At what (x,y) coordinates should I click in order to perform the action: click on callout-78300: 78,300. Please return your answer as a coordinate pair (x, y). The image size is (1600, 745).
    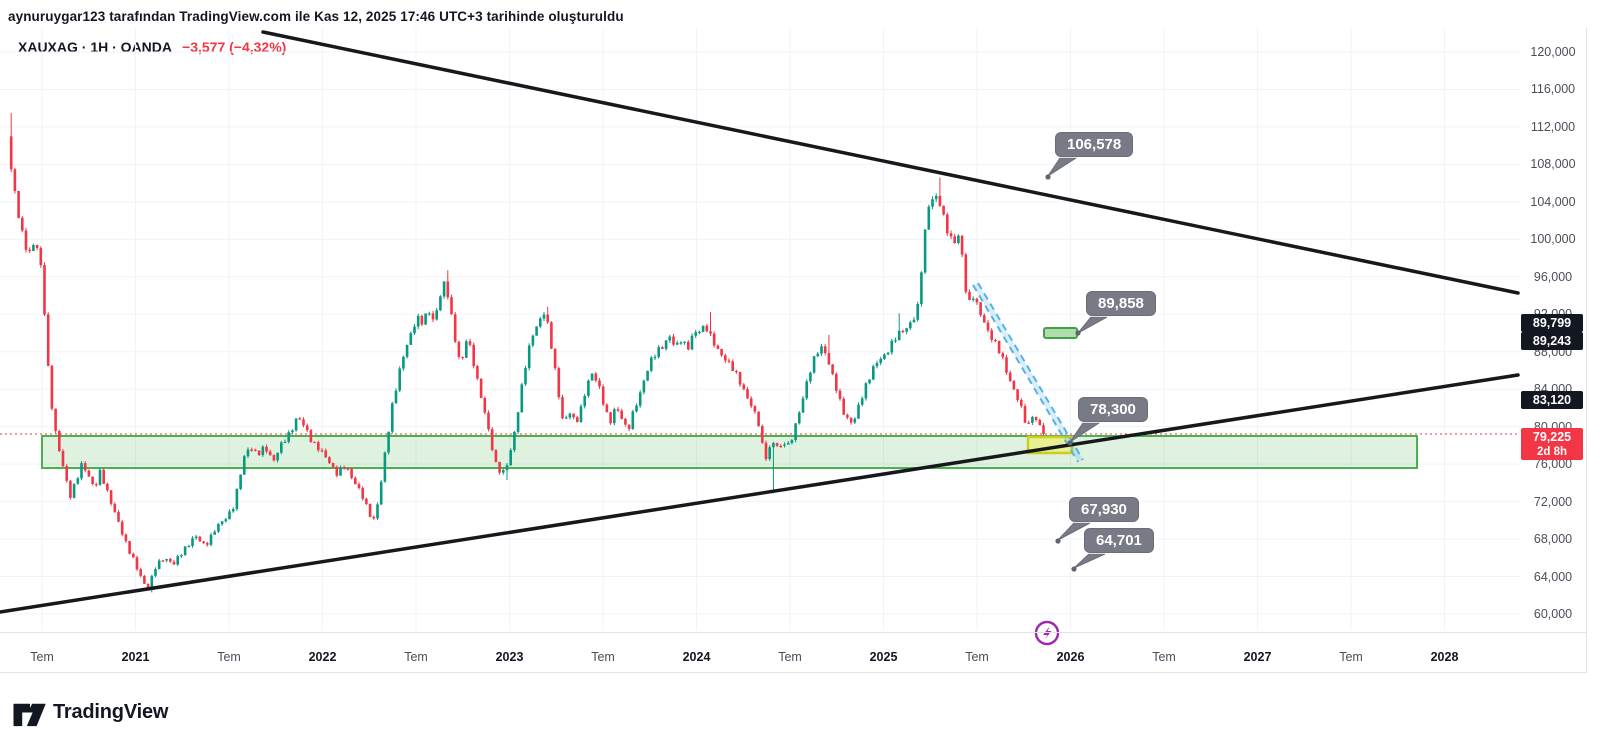
    Looking at the image, I should click on (1113, 409).